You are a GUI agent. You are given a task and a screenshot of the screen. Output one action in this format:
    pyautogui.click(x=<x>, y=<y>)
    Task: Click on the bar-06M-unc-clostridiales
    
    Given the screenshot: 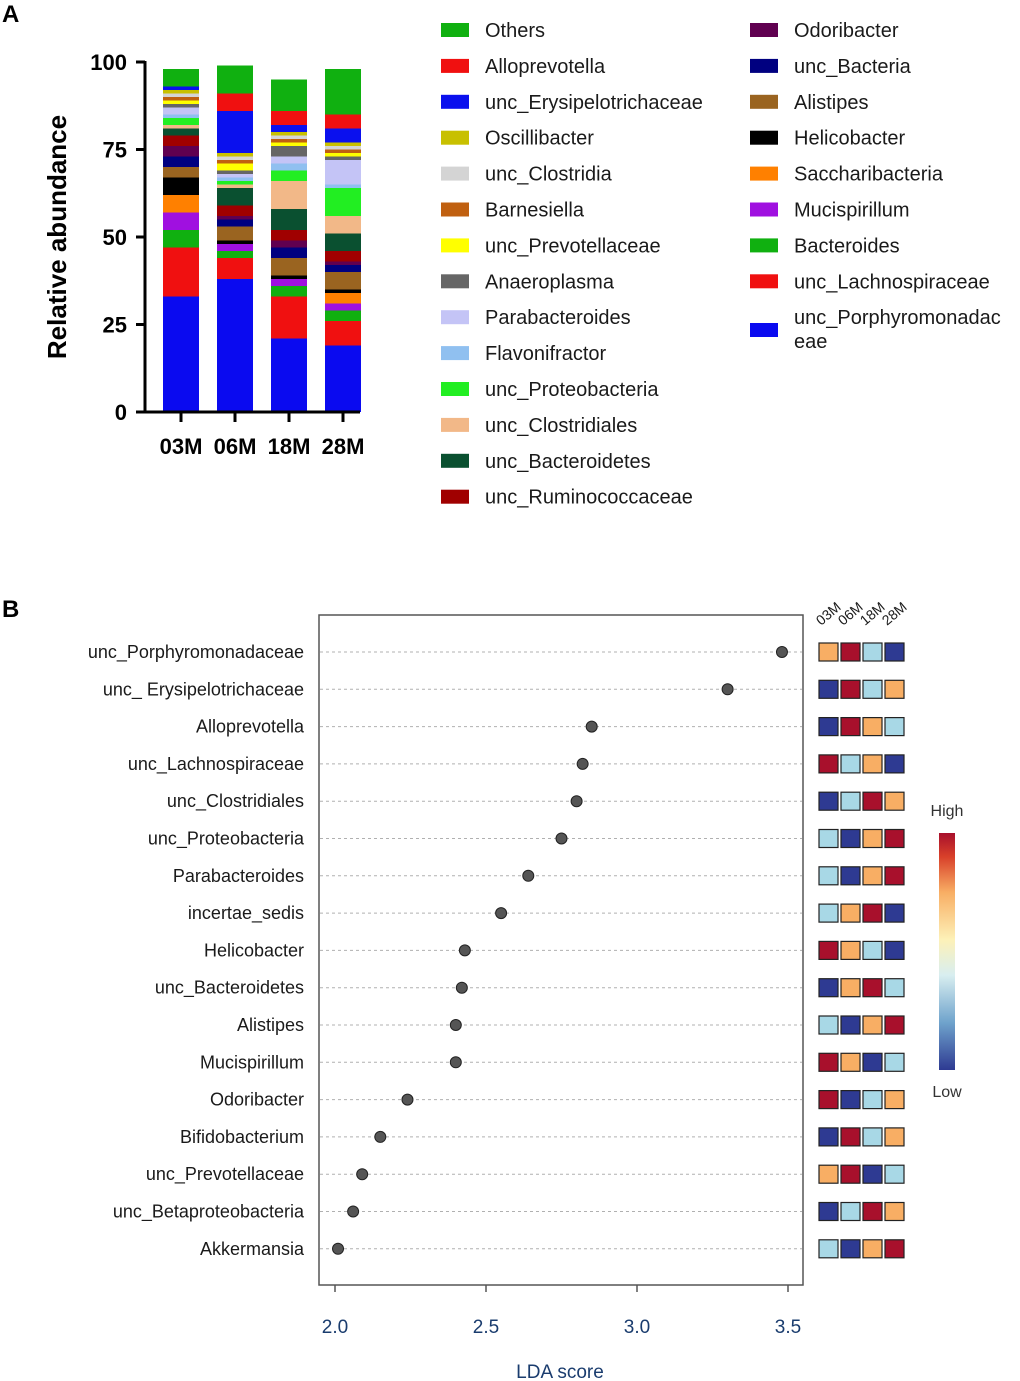 What is the action you would take?
    pyautogui.click(x=235, y=186)
    